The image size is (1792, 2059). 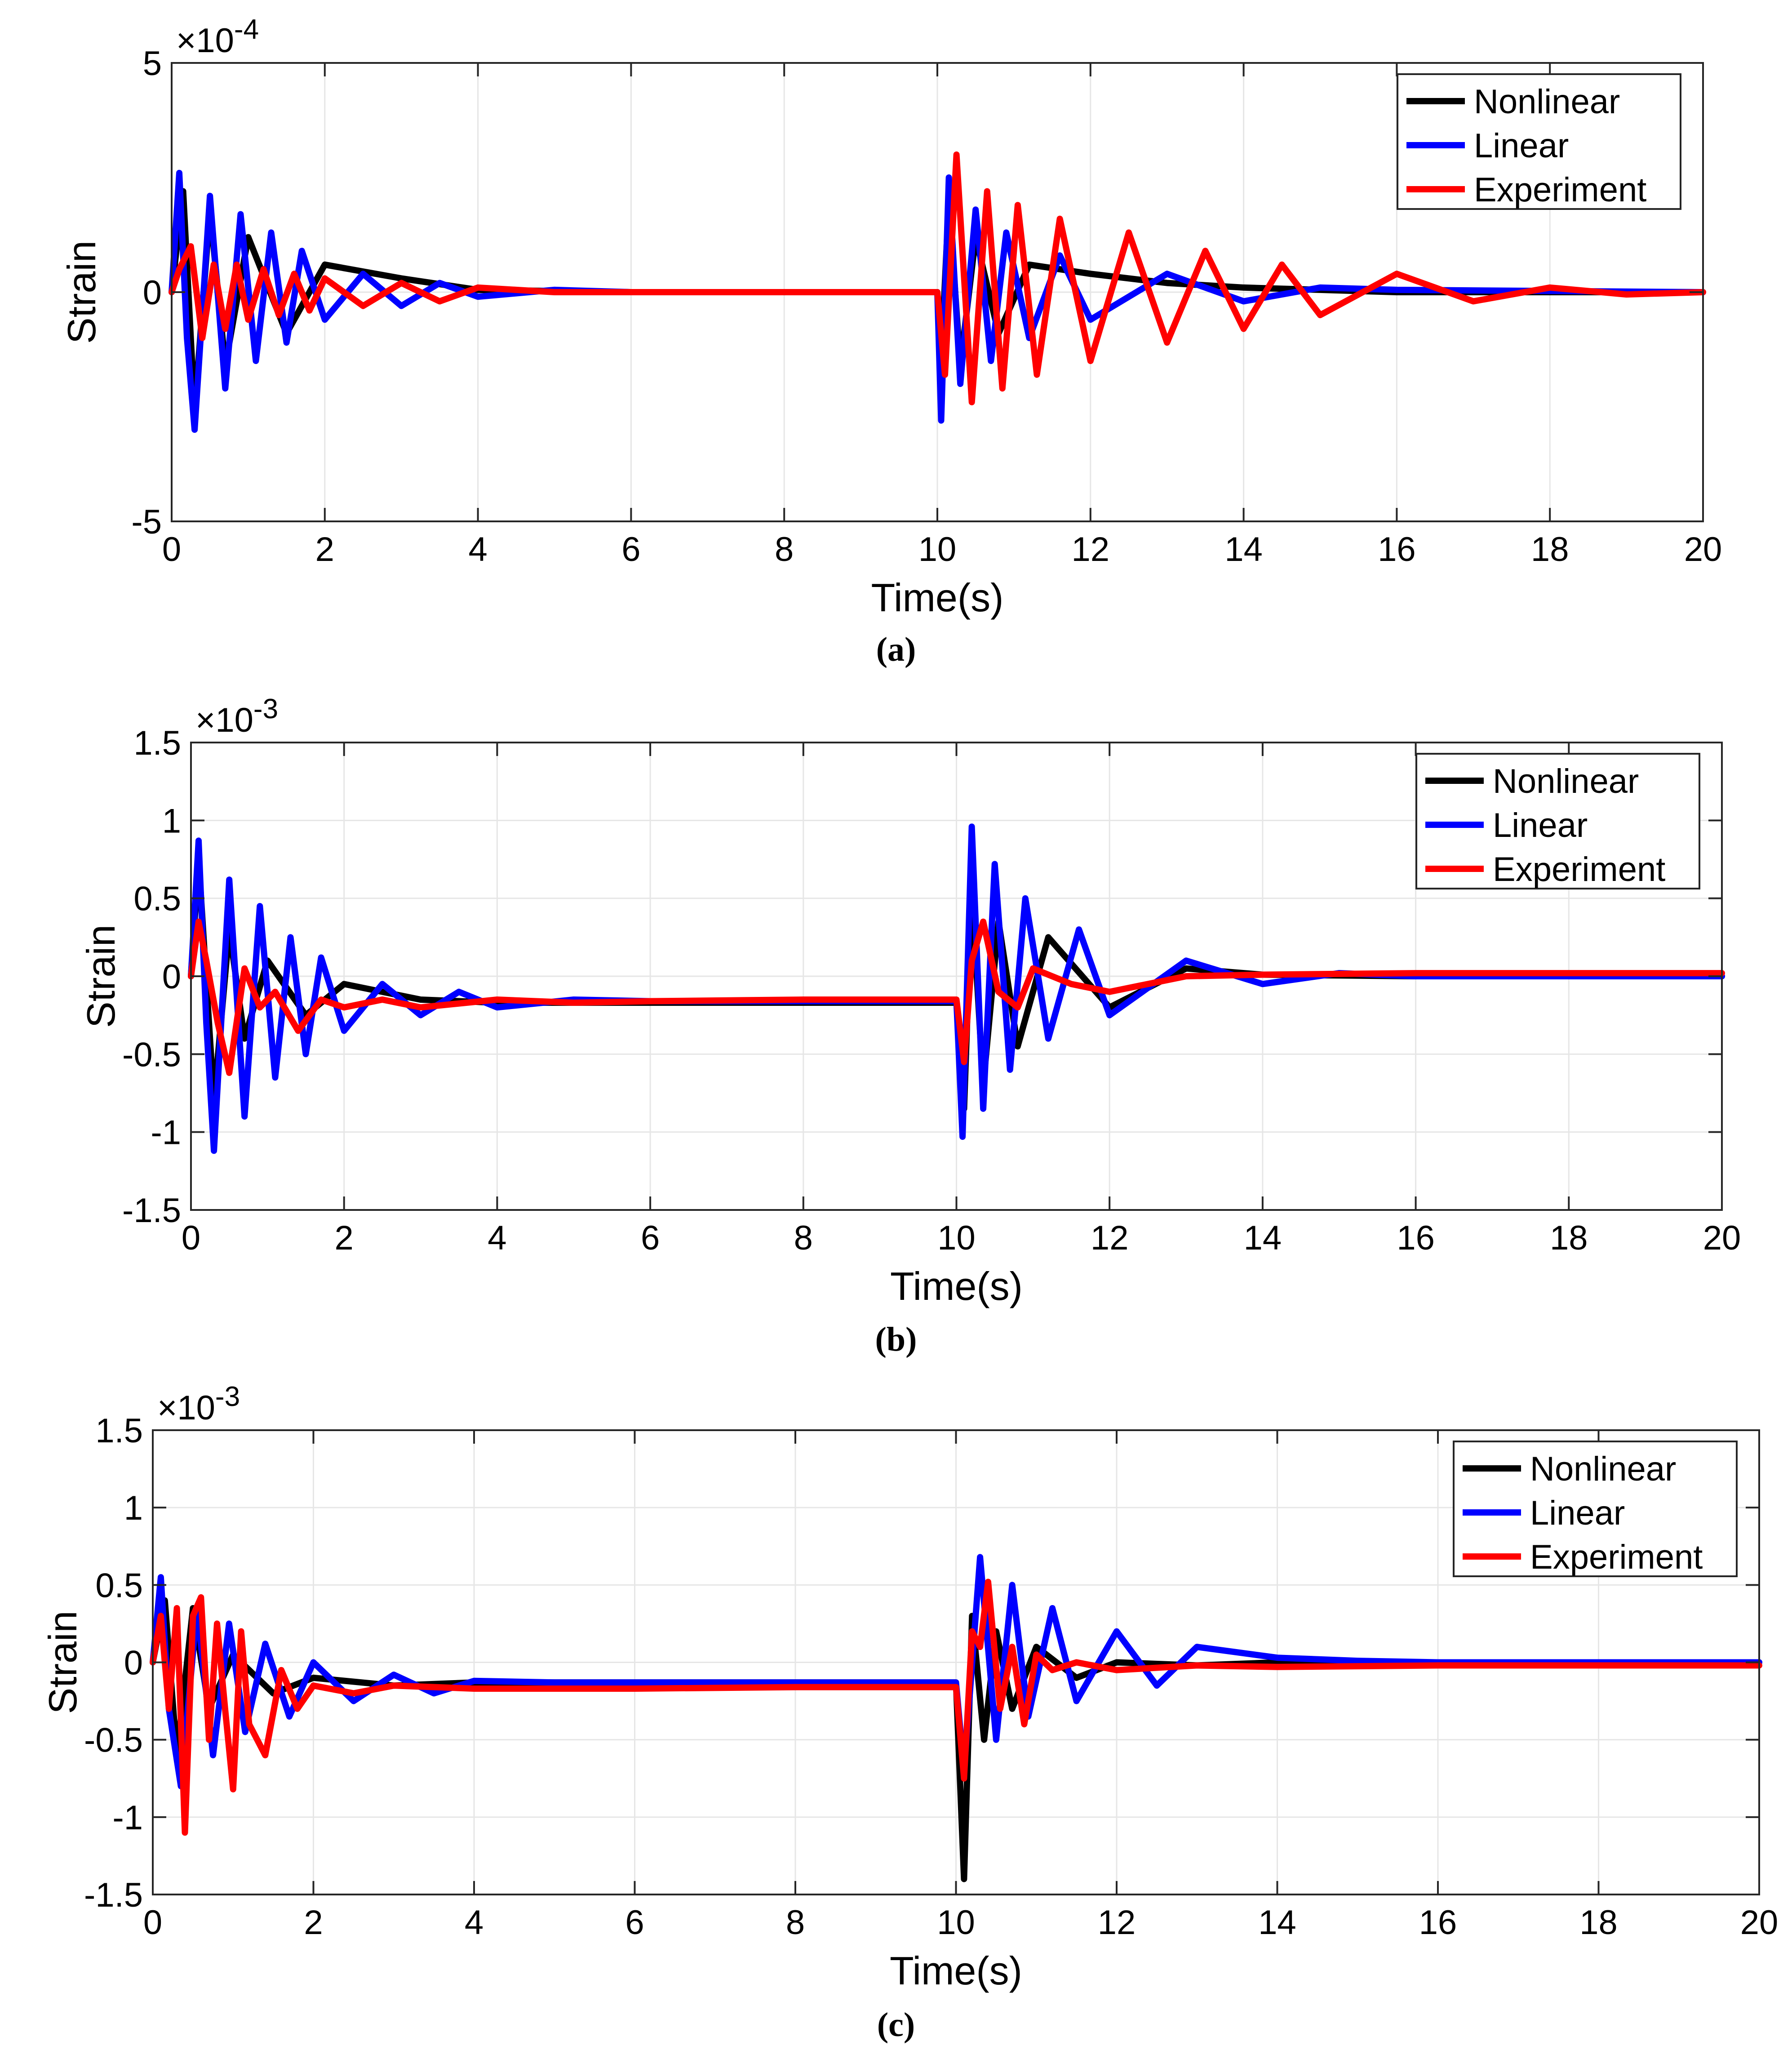 I want to click on y-tick-label: -5, so click(x=146, y=522).